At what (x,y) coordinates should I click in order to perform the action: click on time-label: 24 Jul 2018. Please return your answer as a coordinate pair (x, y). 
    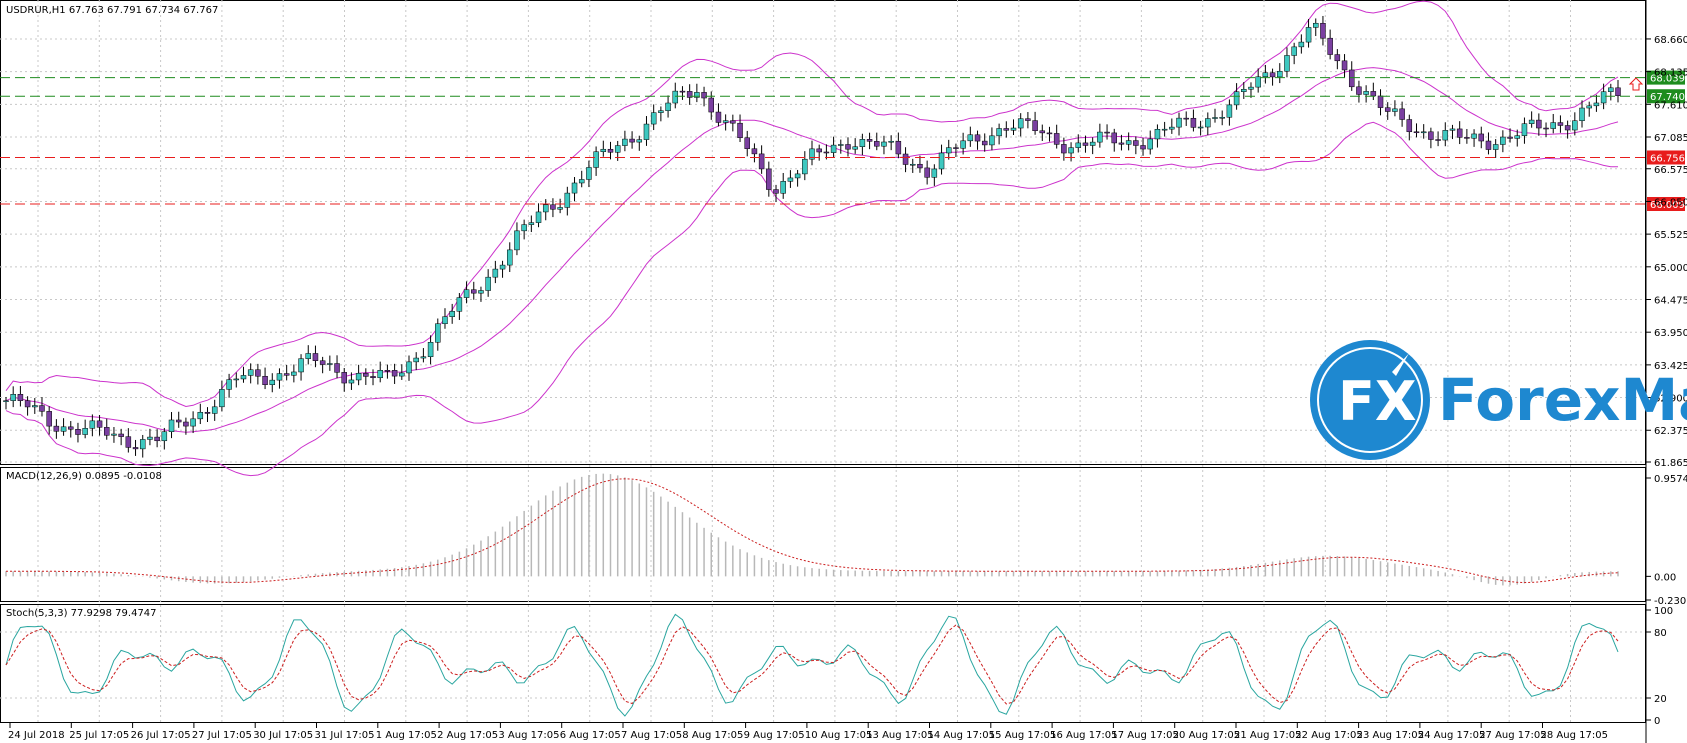
    Looking at the image, I should click on (36, 735).